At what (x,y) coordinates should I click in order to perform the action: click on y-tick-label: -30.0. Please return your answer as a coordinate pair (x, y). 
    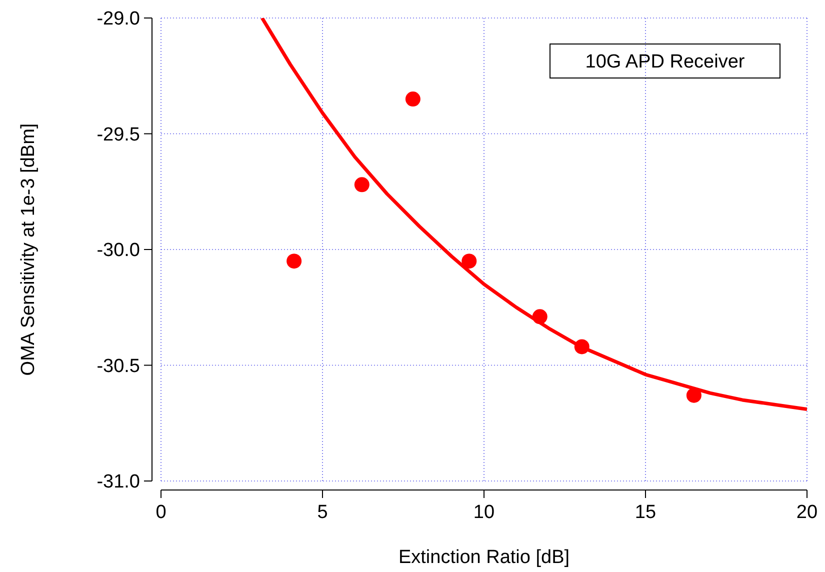
    Looking at the image, I should click on (118, 251).